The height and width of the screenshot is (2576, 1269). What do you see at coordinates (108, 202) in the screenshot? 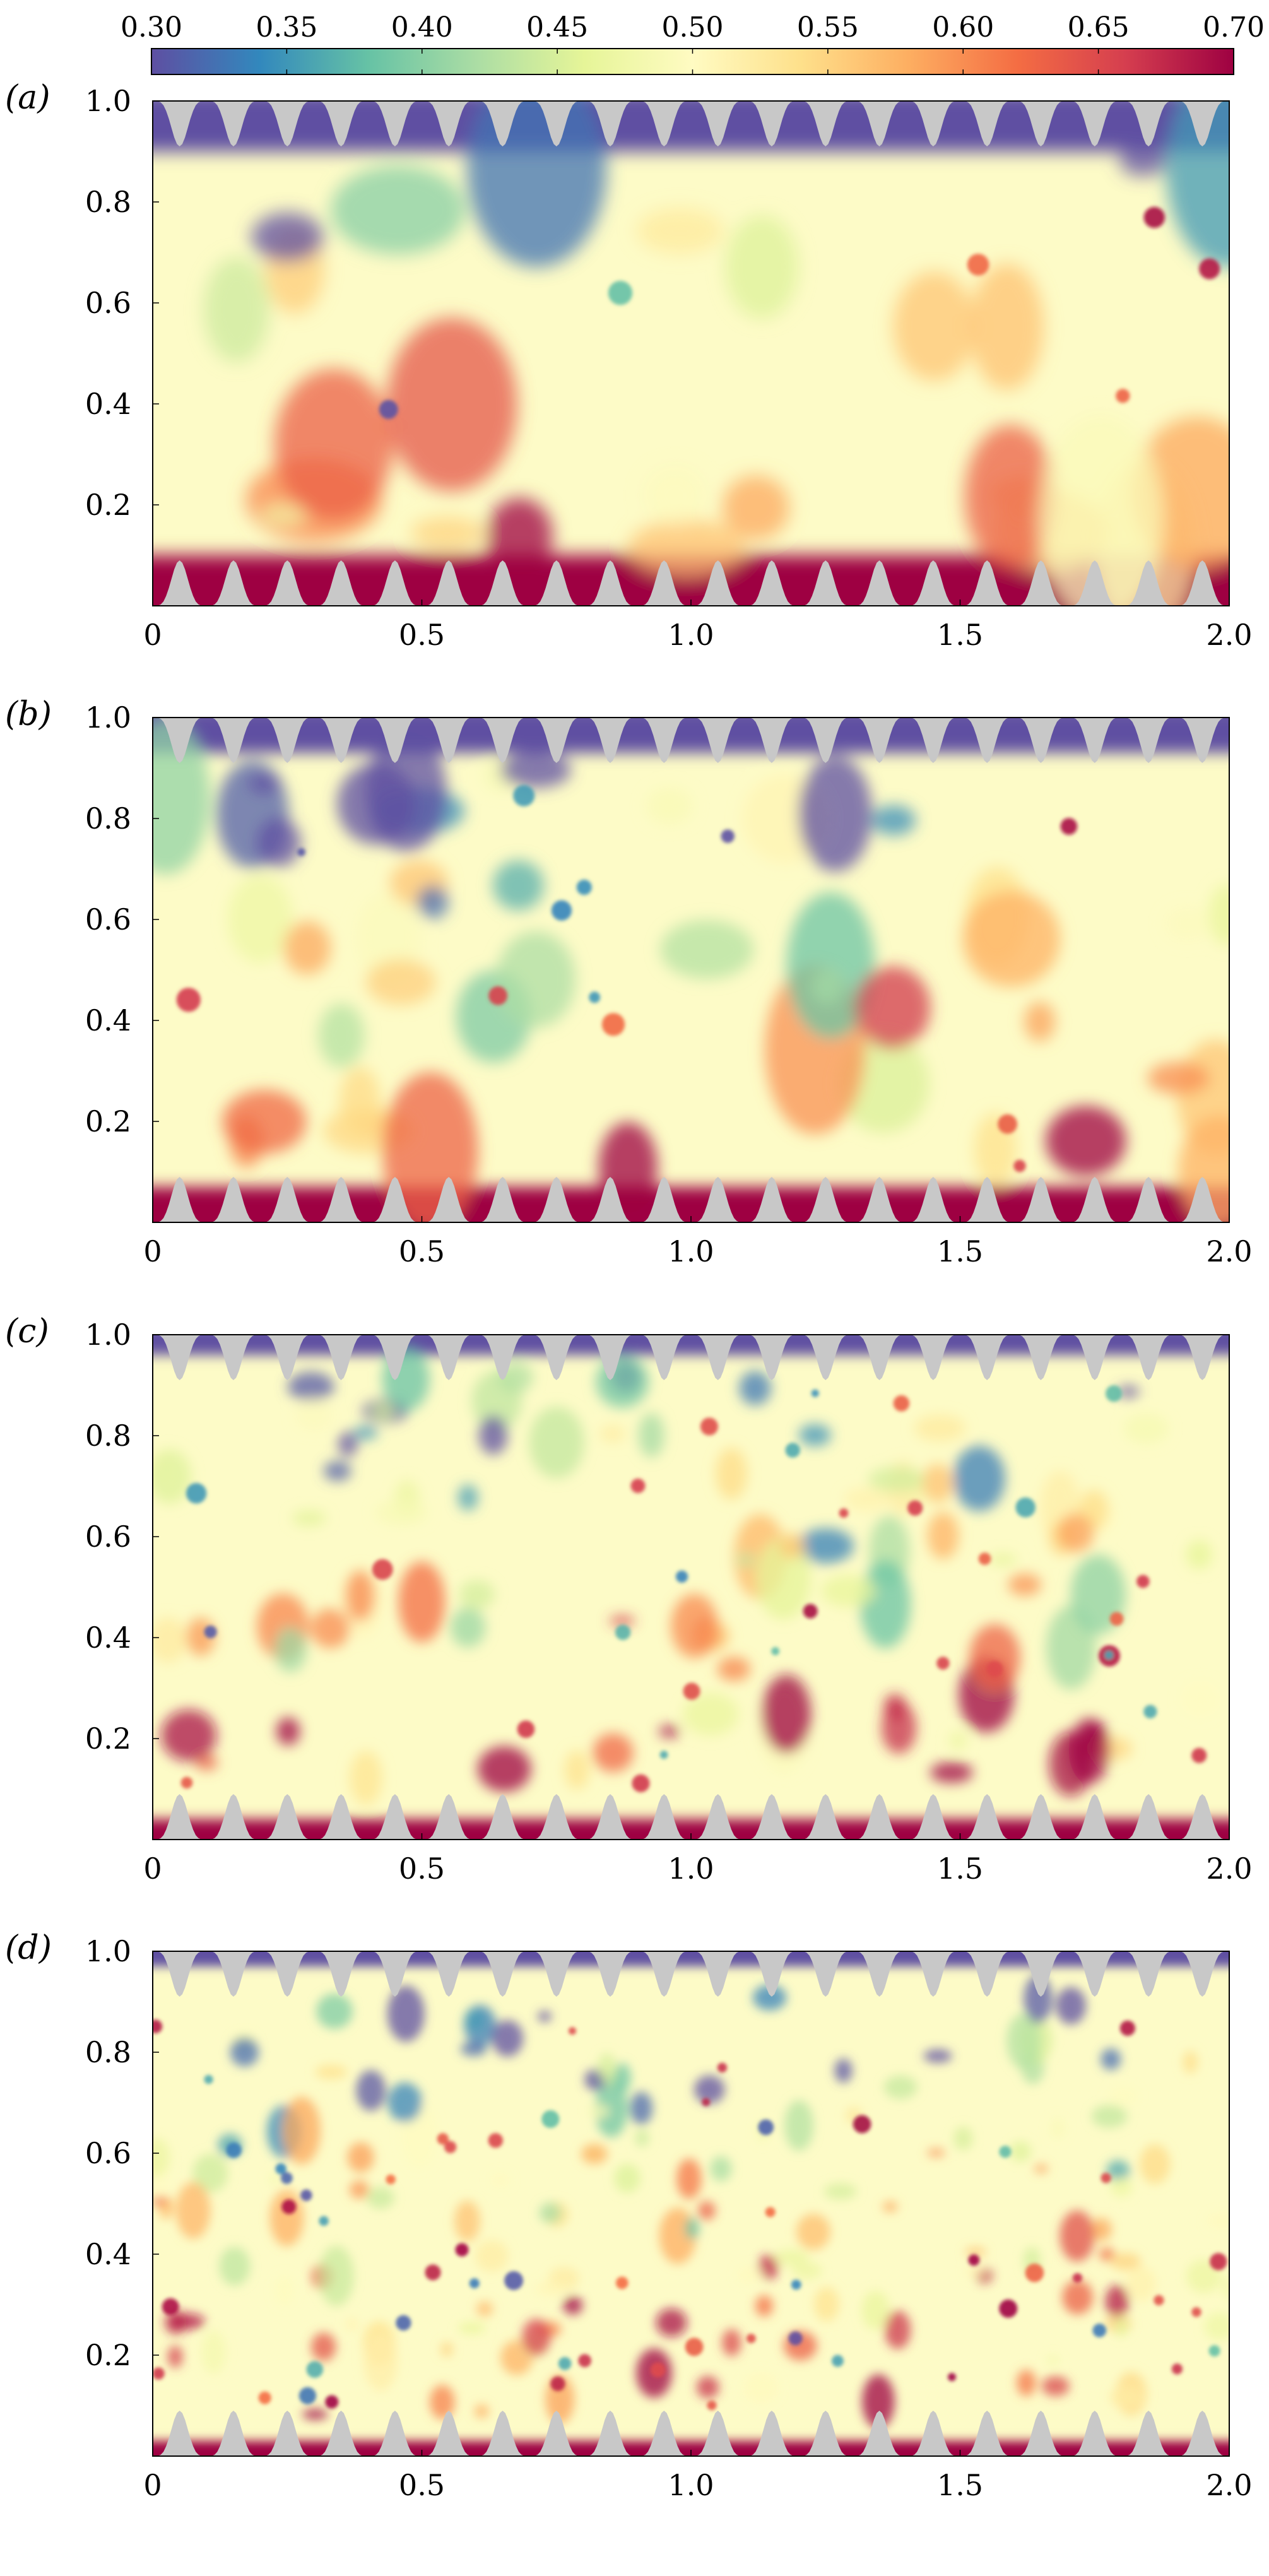
I see `y-tick-label: 0.8` at bounding box center [108, 202].